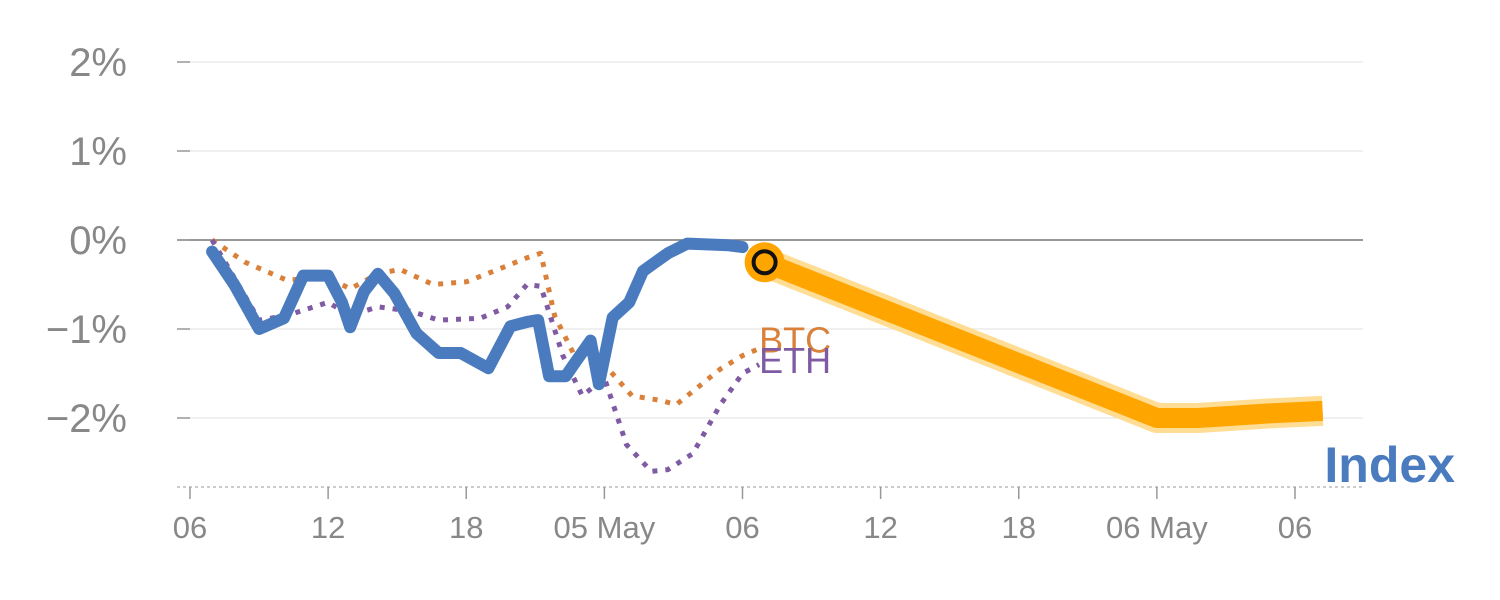 This screenshot has height=600, width=1500. I want to click on btc-end-label: BTC, so click(795, 340).